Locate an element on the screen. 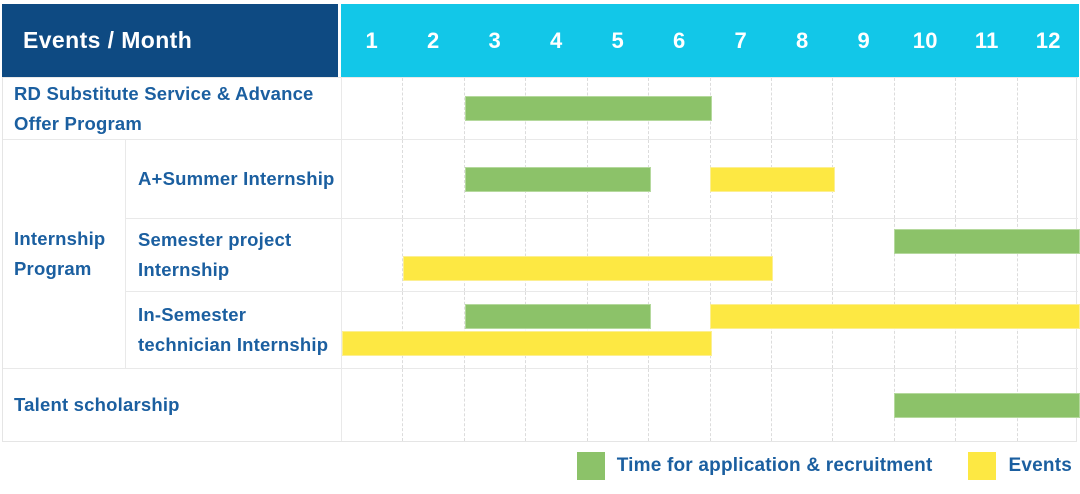  month-label: 7 is located at coordinates (741, 40).